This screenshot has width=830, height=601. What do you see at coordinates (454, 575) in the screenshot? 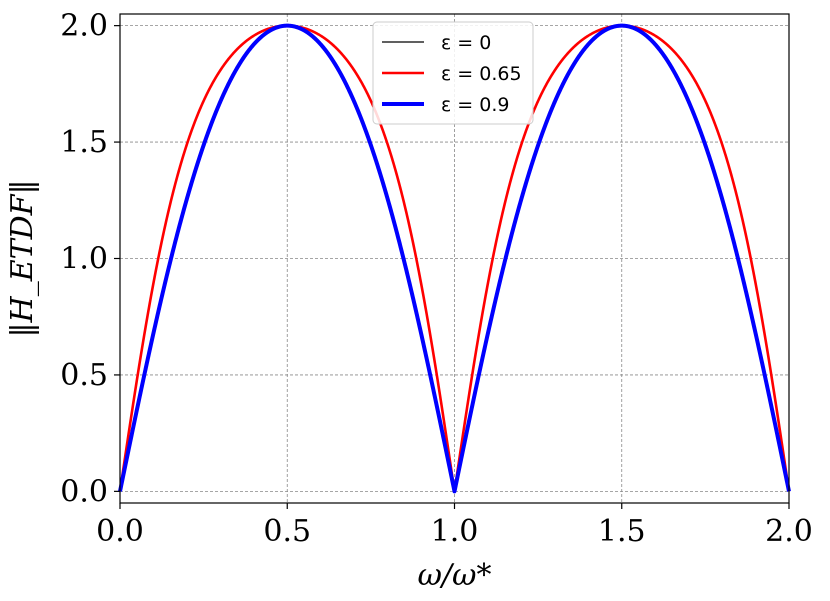
I see `x-axis-label: ω/ω*` at bounding box center [454, 575].